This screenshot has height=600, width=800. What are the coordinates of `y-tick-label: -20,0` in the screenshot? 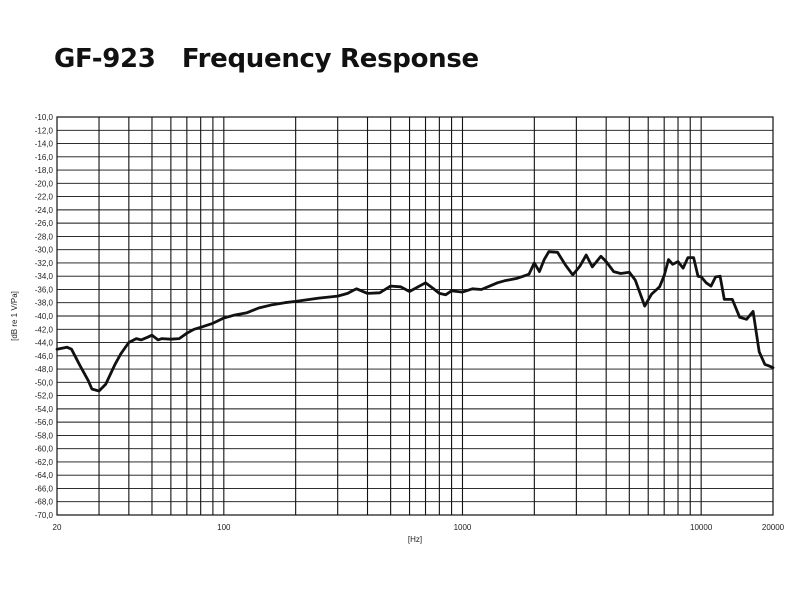 It's located at (44, 183).